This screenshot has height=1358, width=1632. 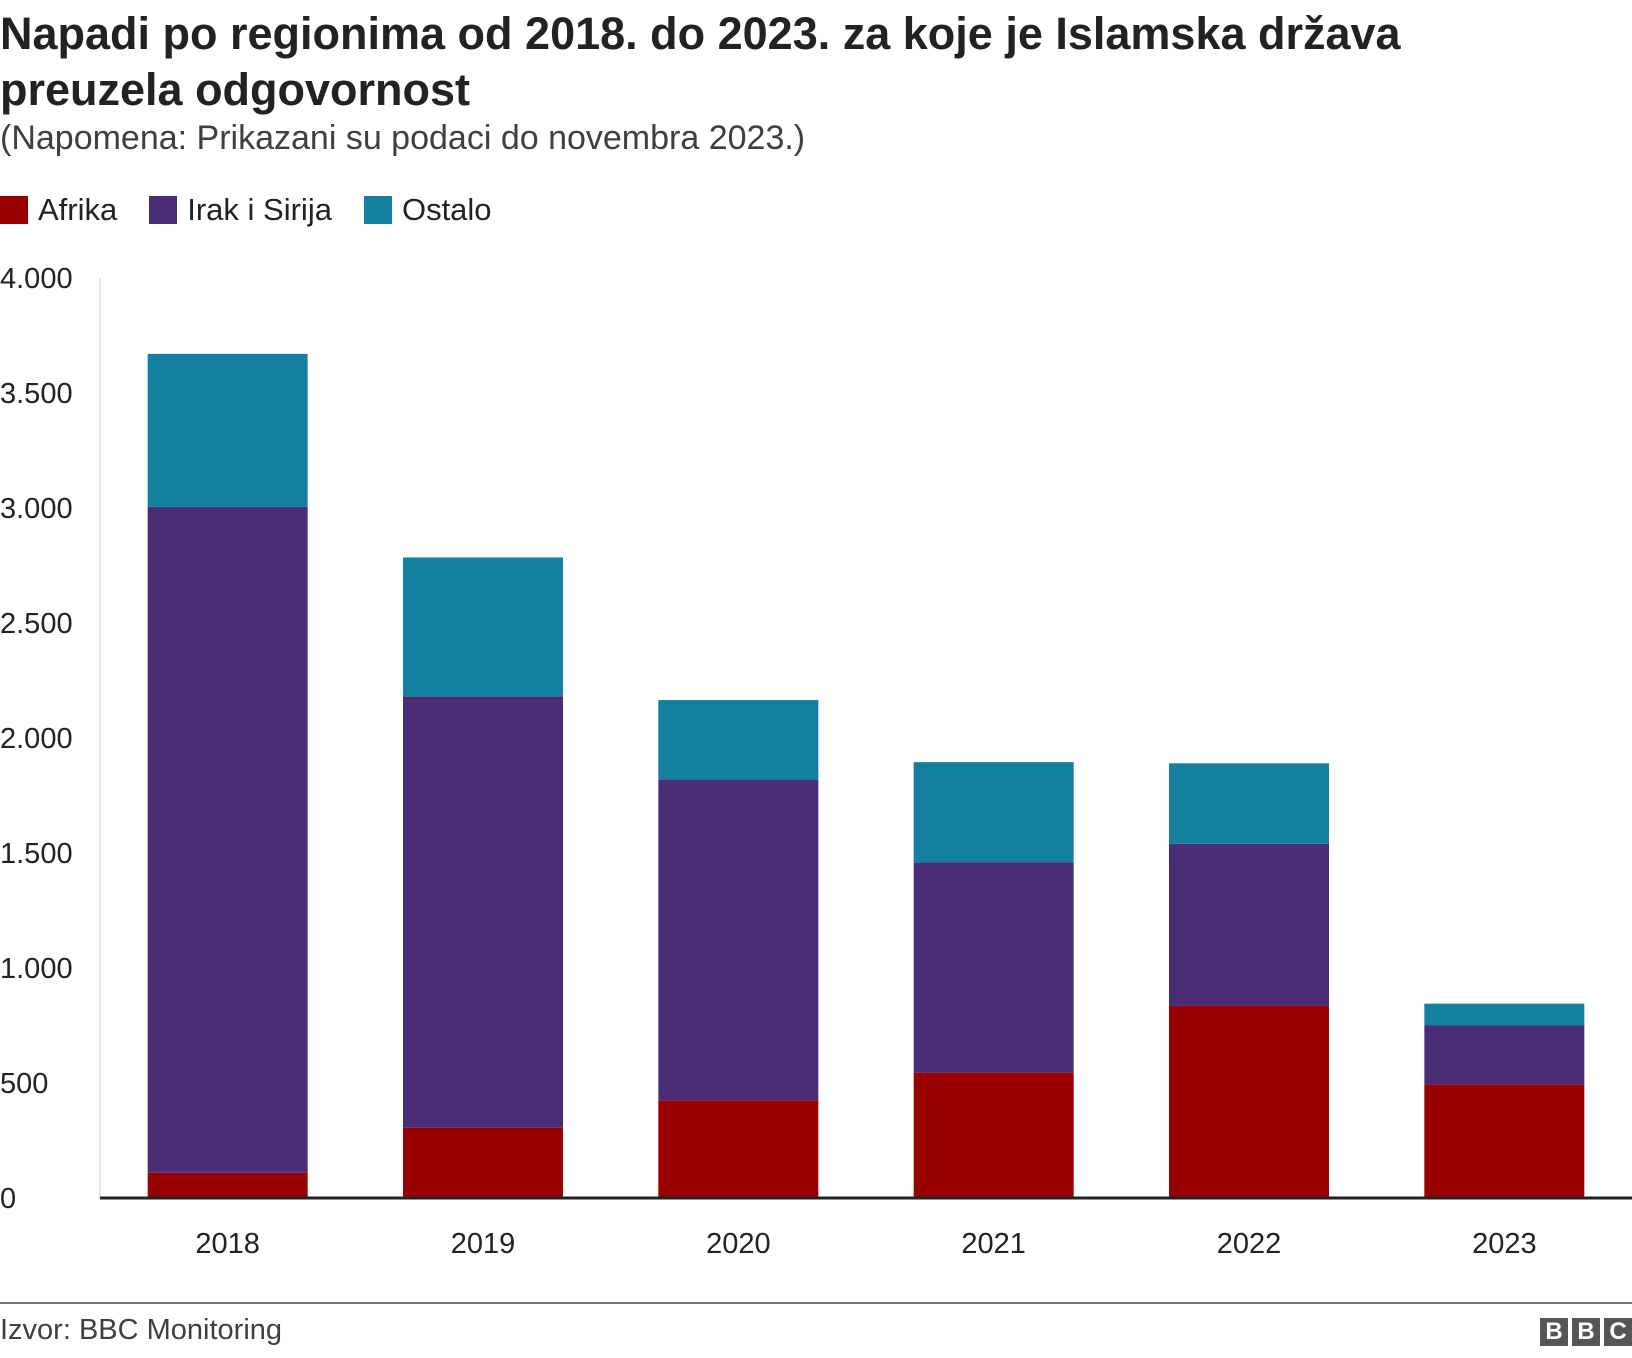 I want to click on legend-swatch-afrika, so click(x=14, y=210).